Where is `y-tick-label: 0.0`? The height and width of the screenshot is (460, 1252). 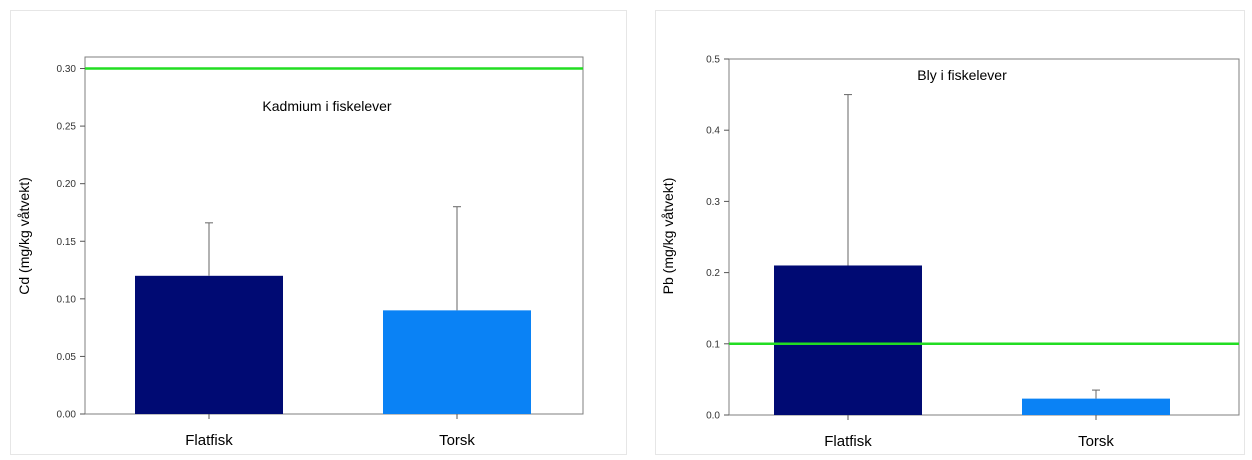 y-tick-label: 0.0 is located at coordinates (713, 416).